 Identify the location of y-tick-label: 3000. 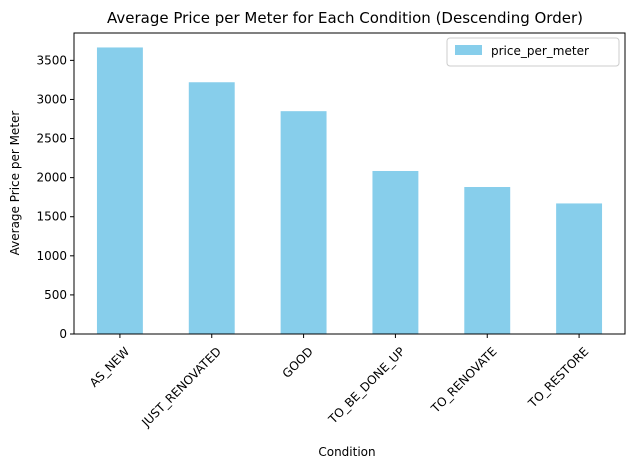
(51, 99).